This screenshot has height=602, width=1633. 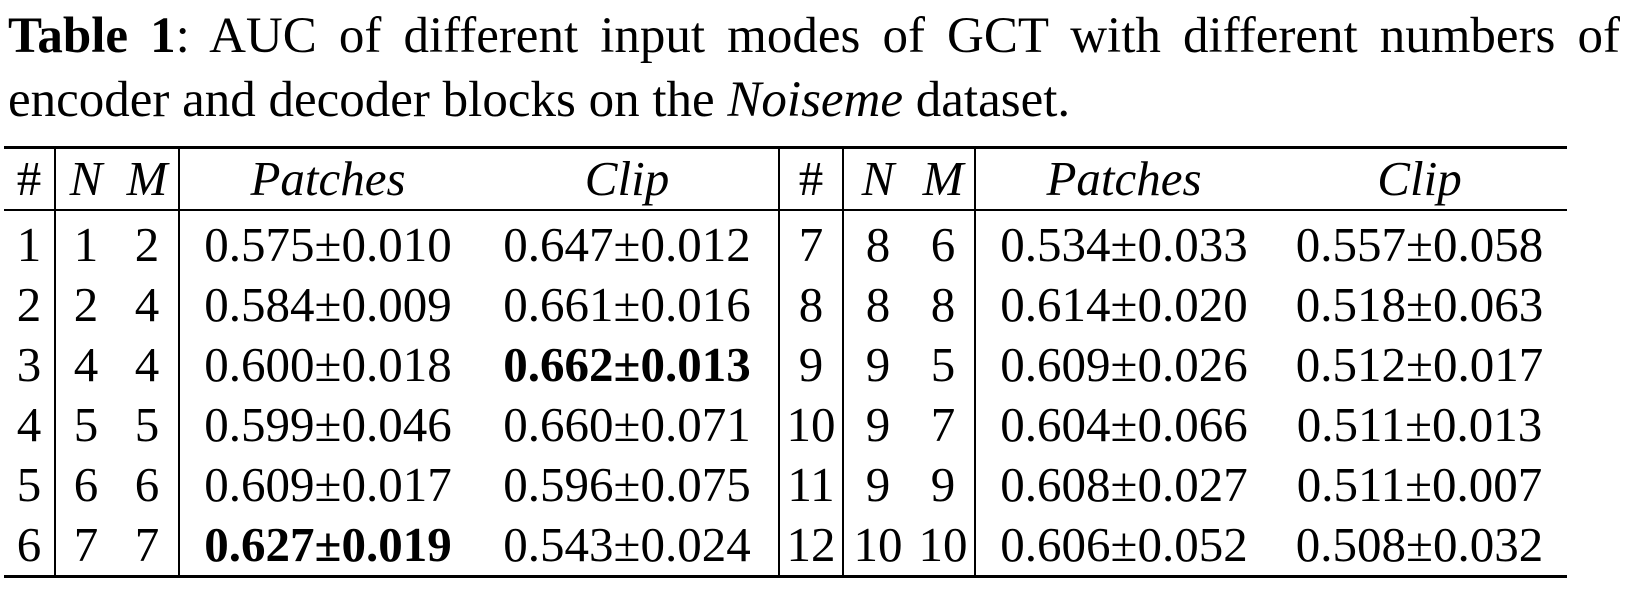 What do you see at coordinates (29, 546) in the screenshot?
I see `cell-index: 6` at bounding box center [29, 546].